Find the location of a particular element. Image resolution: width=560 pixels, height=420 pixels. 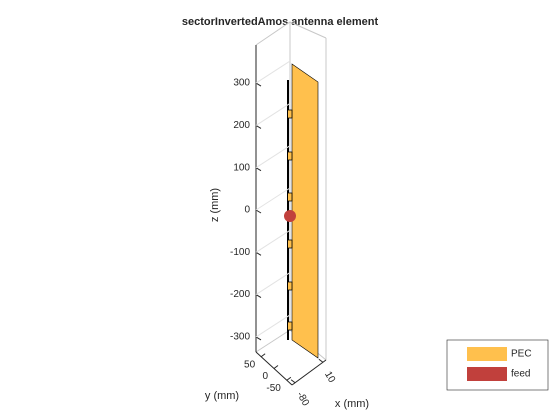

z-tick-label: -300 is located at coordinates (240, 337).